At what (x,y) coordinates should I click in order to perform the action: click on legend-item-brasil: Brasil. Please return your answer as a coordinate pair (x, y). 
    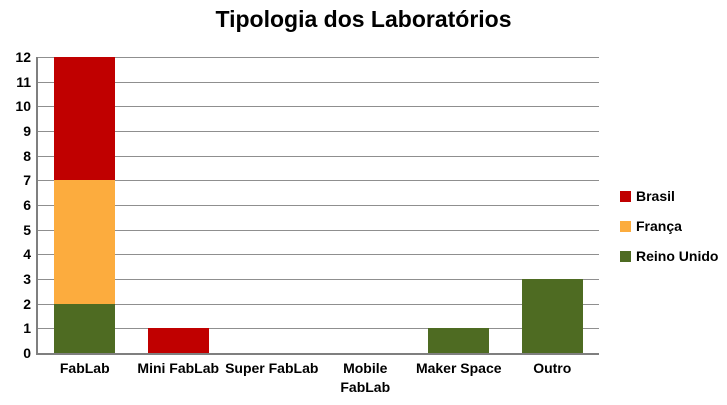
    Looking at the image, I should click on (669, 196).